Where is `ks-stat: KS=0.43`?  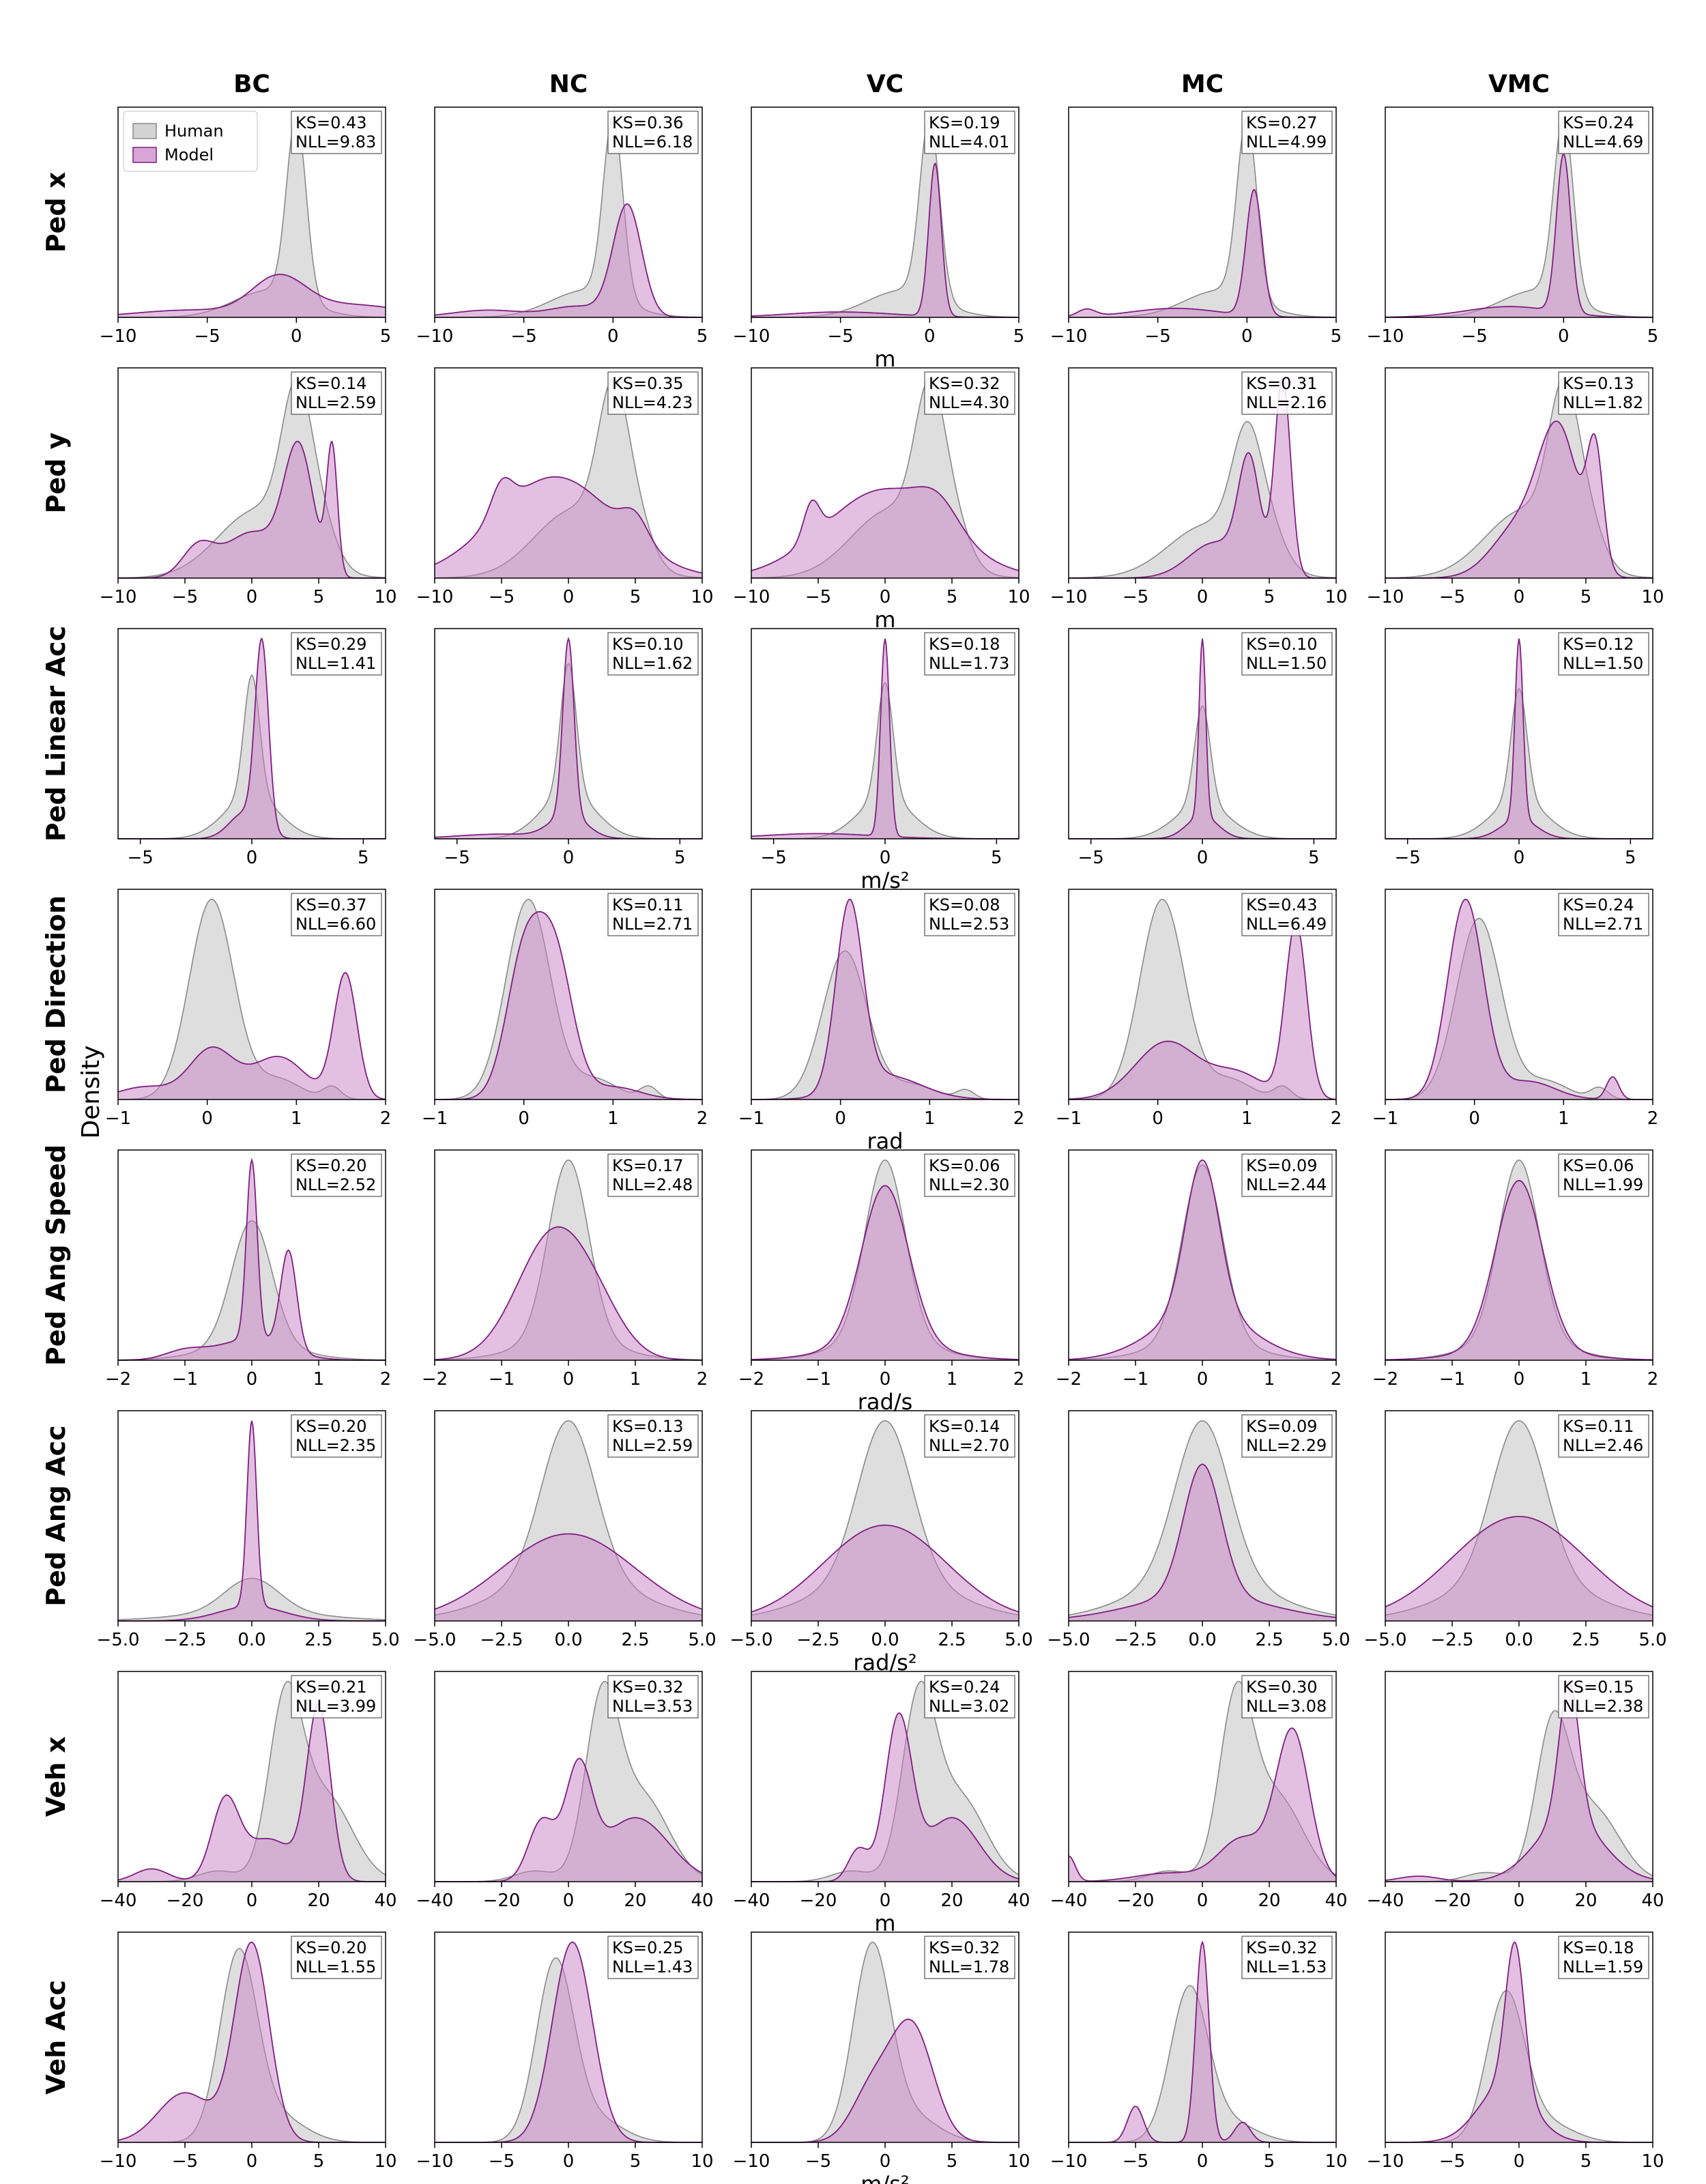
ks-stat: KS=0.43 is located at coordinates (331, 122).